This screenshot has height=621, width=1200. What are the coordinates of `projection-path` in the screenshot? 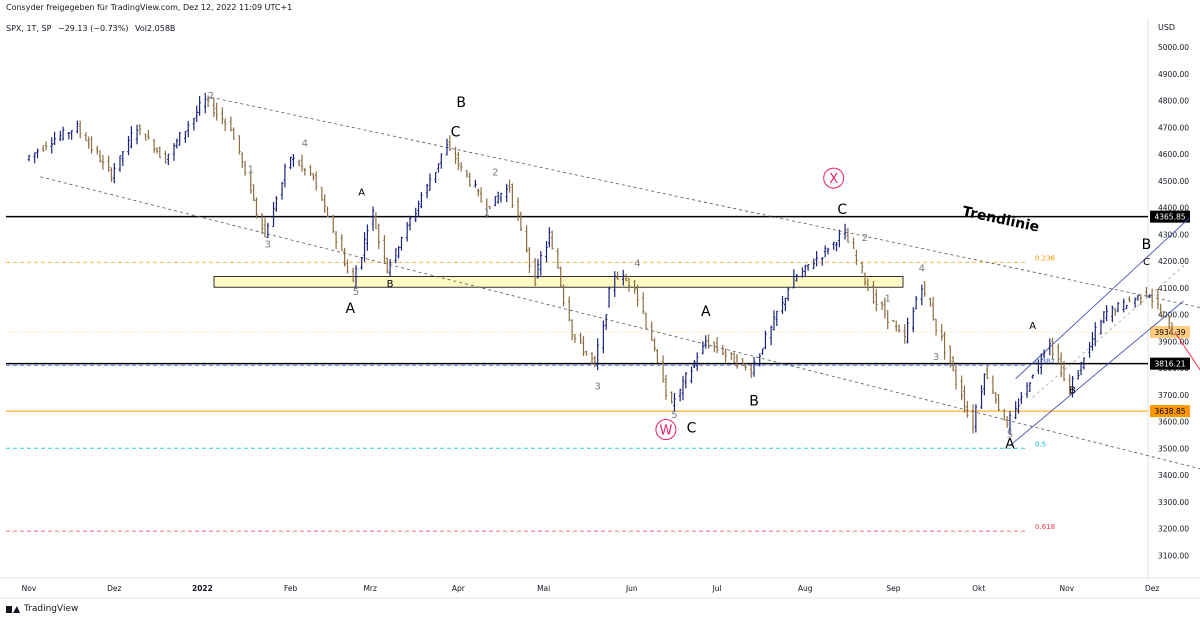 It's located at (1187, 351).